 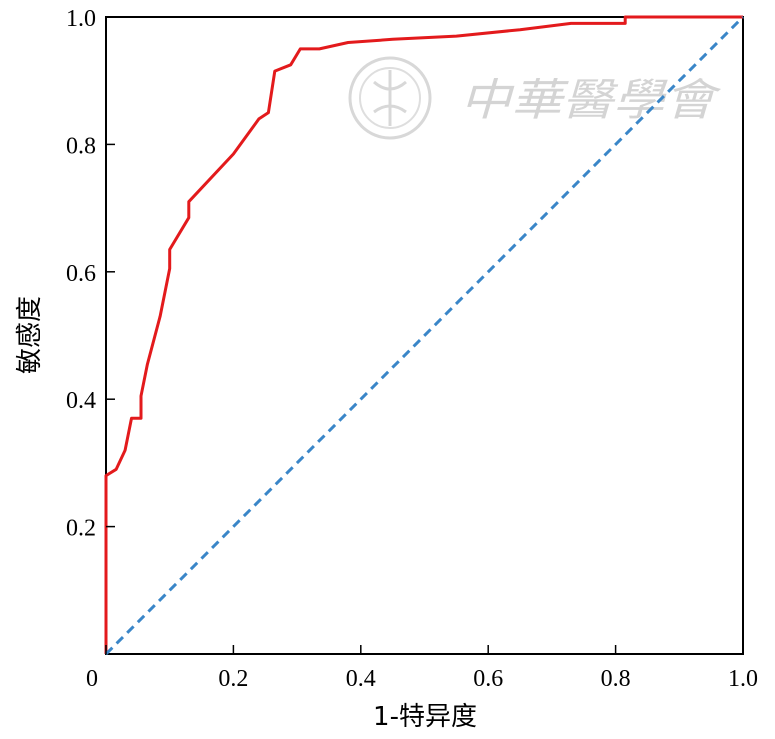 What do you see at coordinates (743, 679) in the screenshot?
I see `x-tick-label: 1.0` at bounding box center [743, 679].